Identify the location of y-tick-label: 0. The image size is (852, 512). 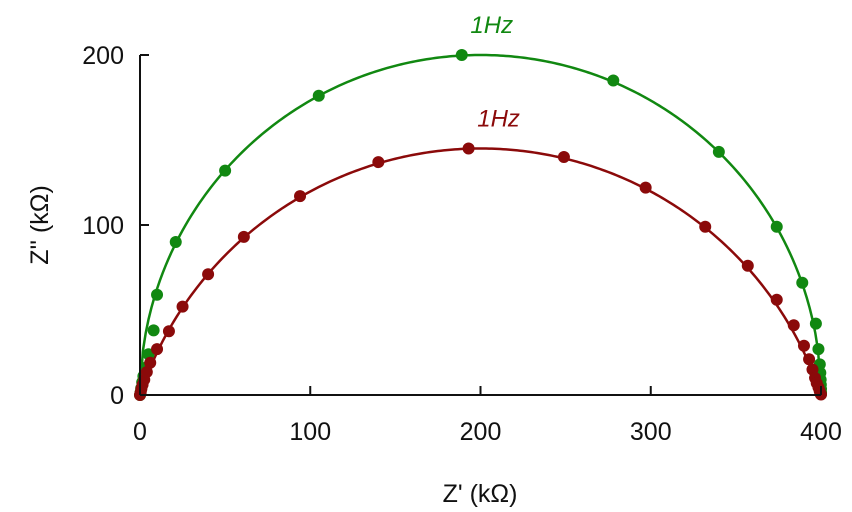
(117, 396).